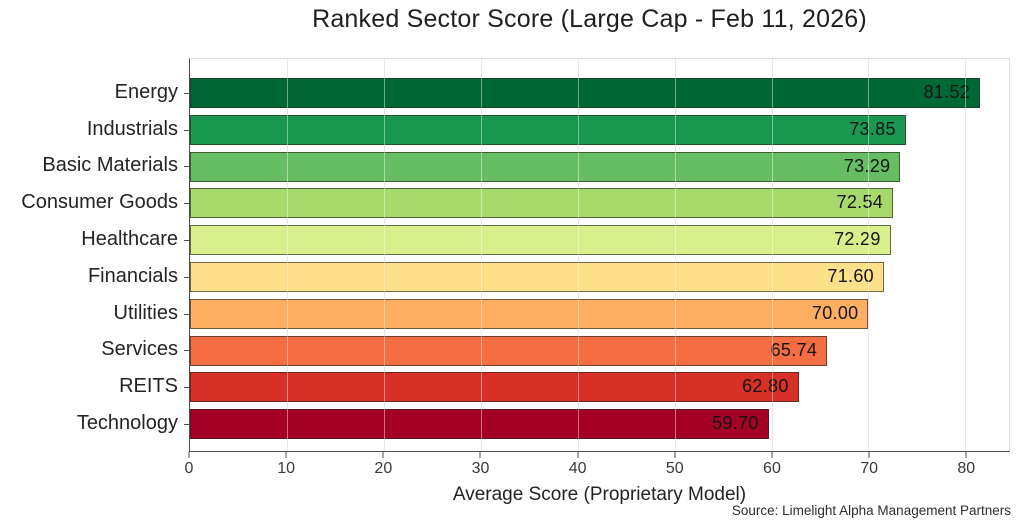 Image resolution: width=1024 pixels, height=527 pixels. Describe the element at coordinates (966, 468) in the screenshot. I see `x-tick-label: 80` at that location.